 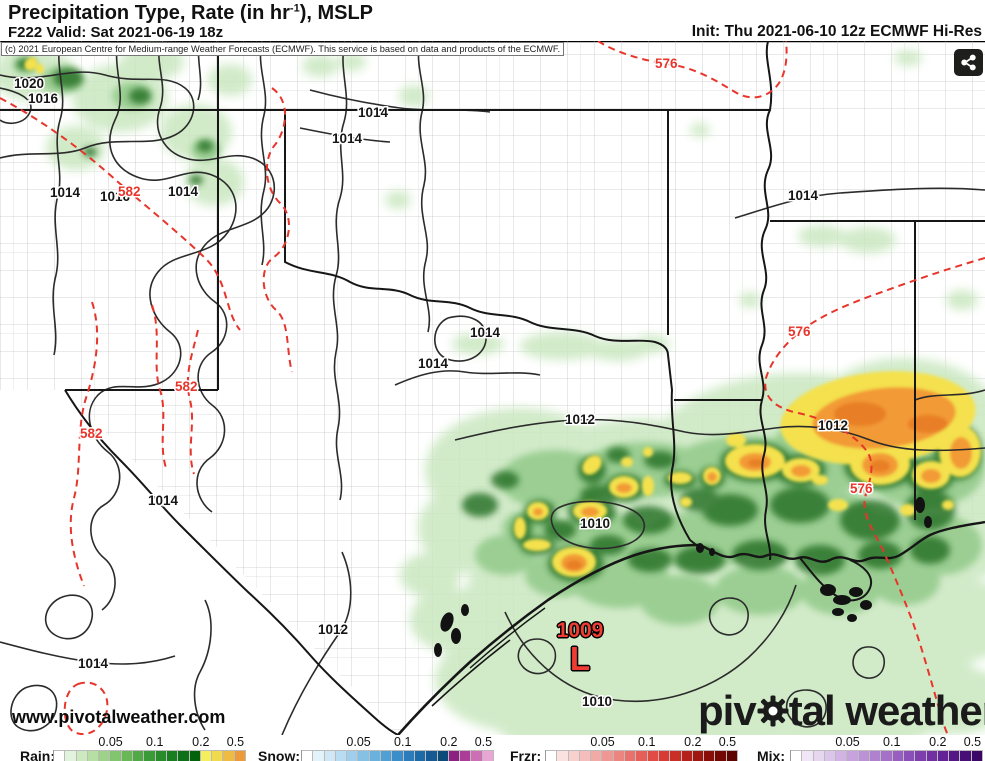 What do you see at coordinates (771, 754) in the screenshot?
I see `legend-label: Mix:` at bounding box center [771, 754].